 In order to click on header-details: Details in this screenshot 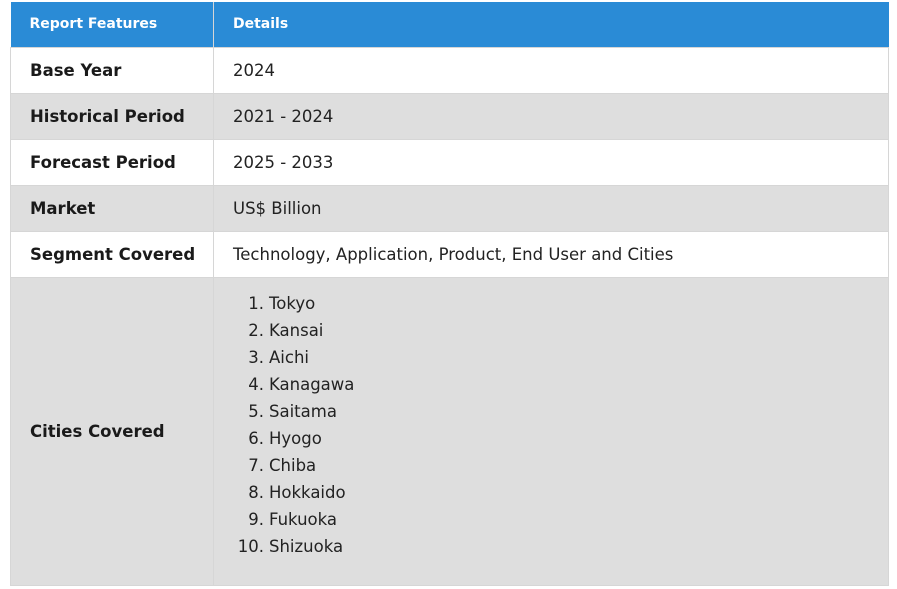, I will do `click(551, 24)`.